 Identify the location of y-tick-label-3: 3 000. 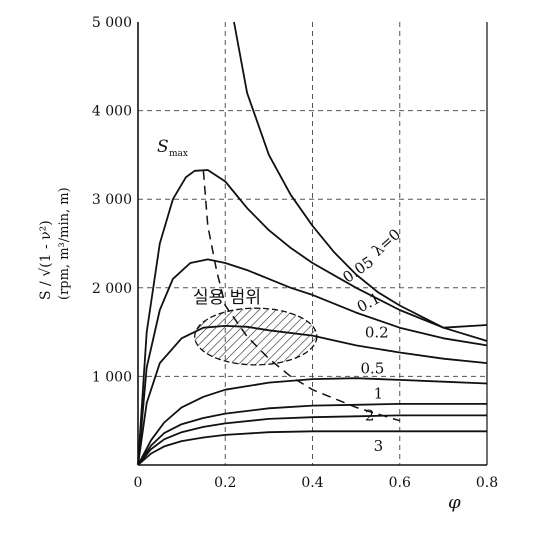
(112, 200).